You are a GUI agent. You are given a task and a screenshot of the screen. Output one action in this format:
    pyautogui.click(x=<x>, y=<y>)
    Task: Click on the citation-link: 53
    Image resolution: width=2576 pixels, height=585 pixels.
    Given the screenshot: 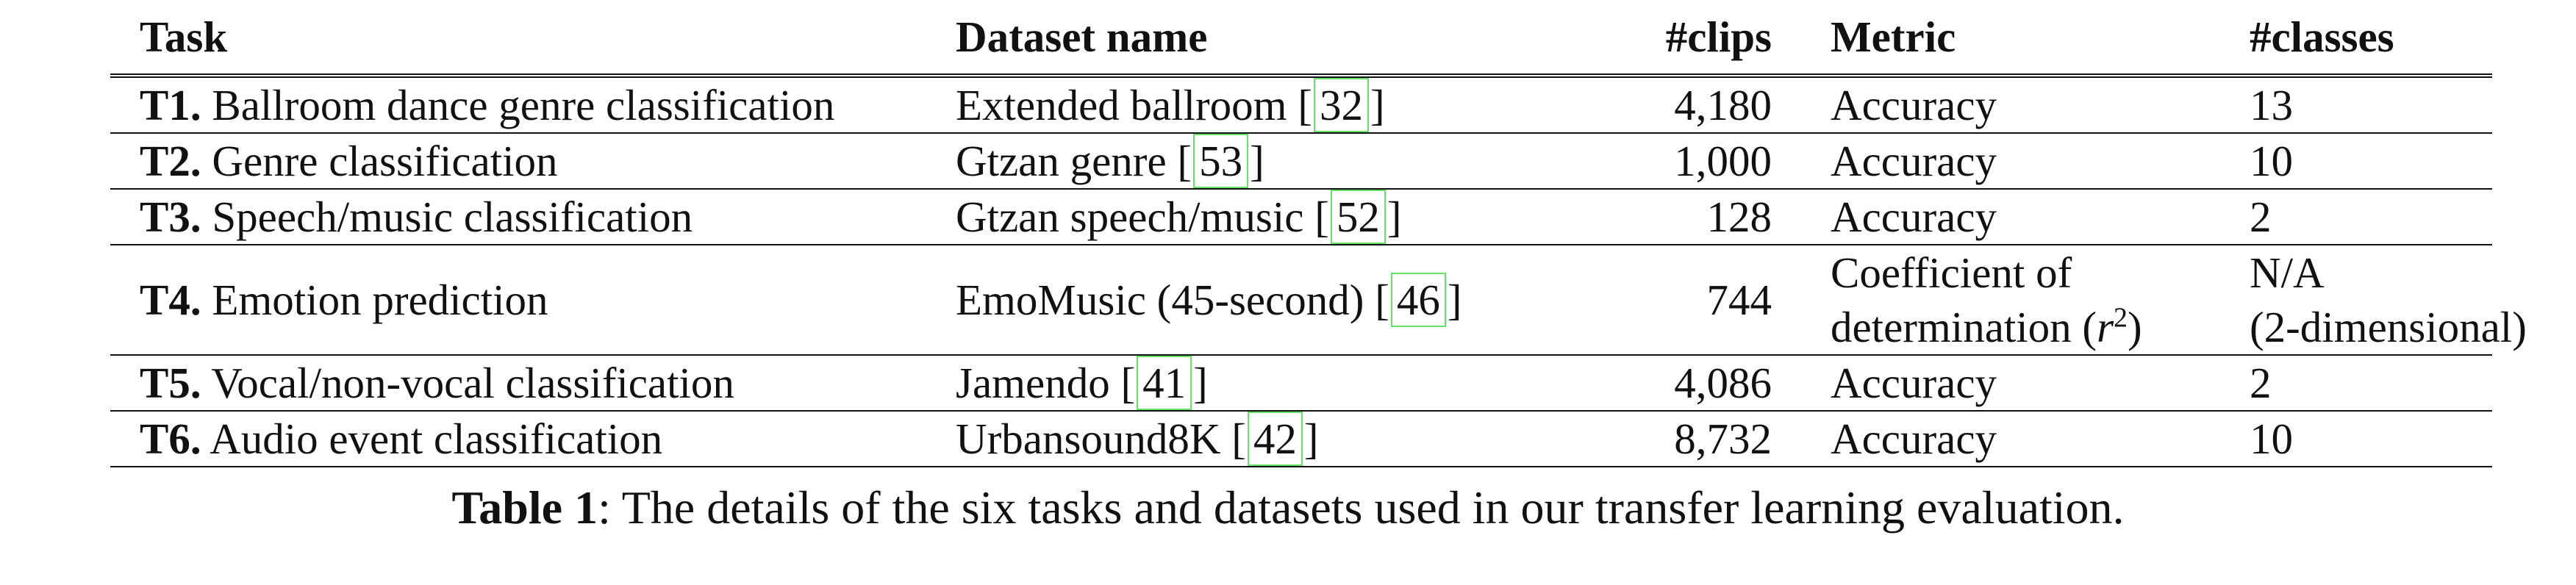 What is the action you would take?
    pyautogui.click(x=1221, y=161)
    